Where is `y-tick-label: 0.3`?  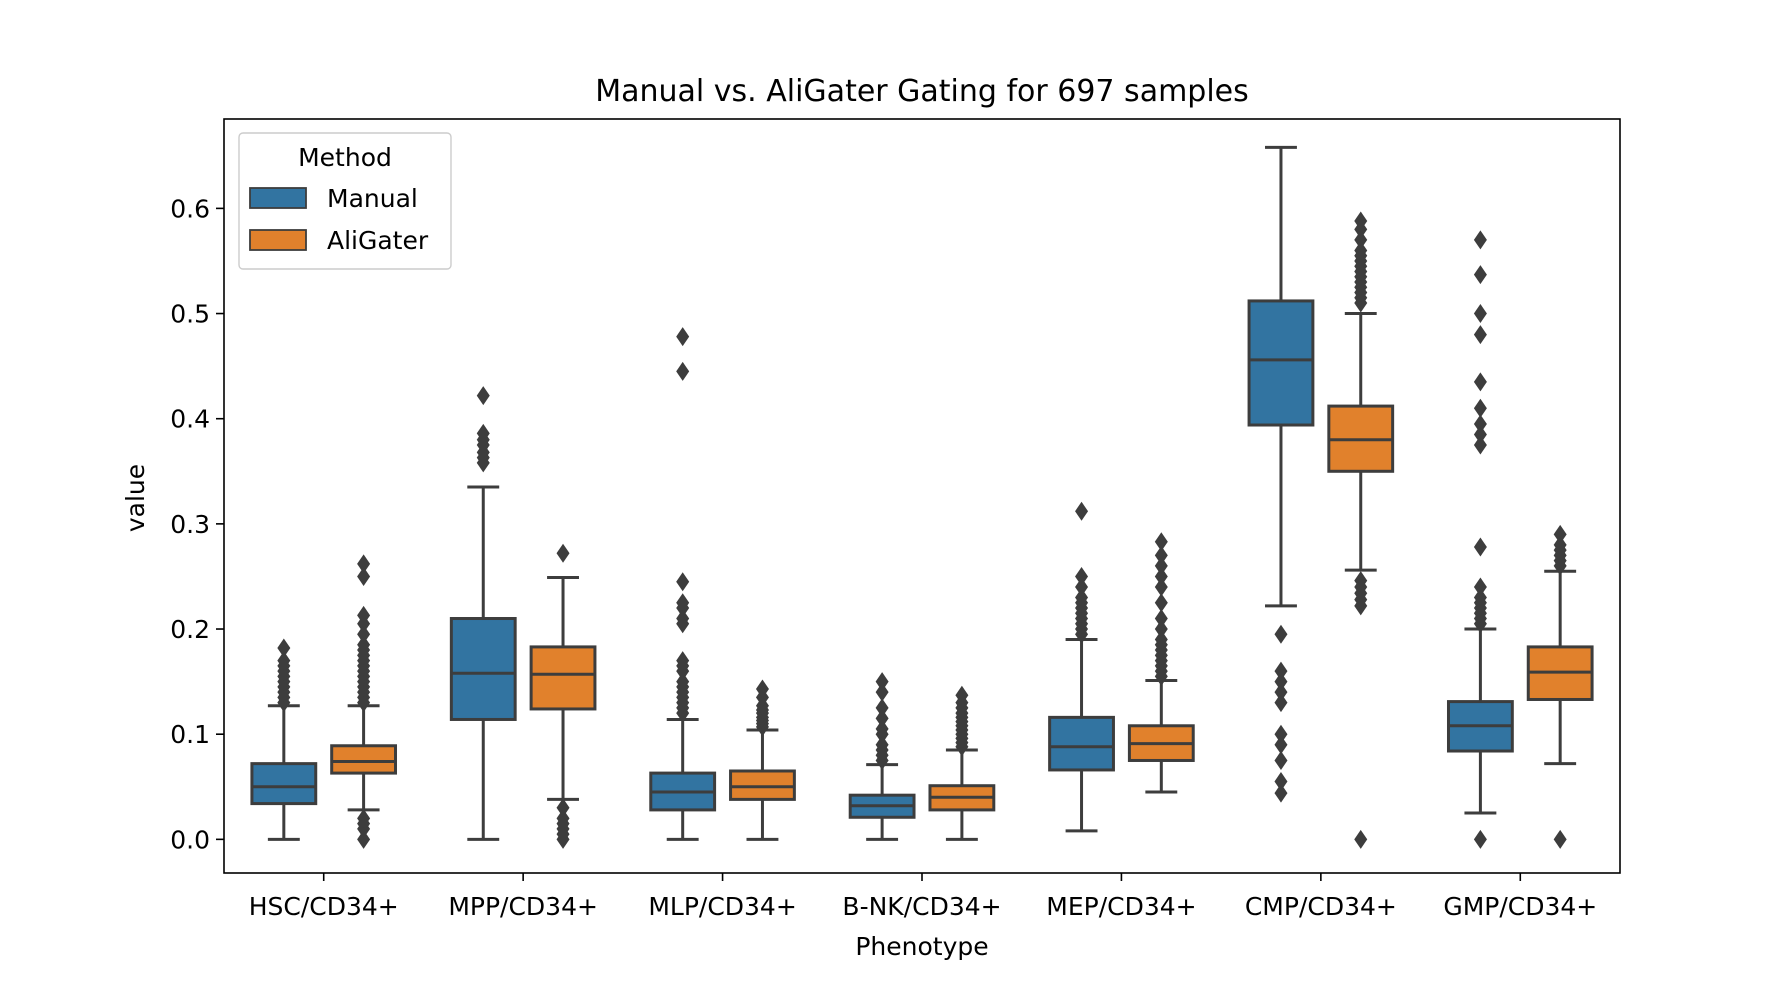
y-tick-label: 0.3 is located at coordinates (190, 524).